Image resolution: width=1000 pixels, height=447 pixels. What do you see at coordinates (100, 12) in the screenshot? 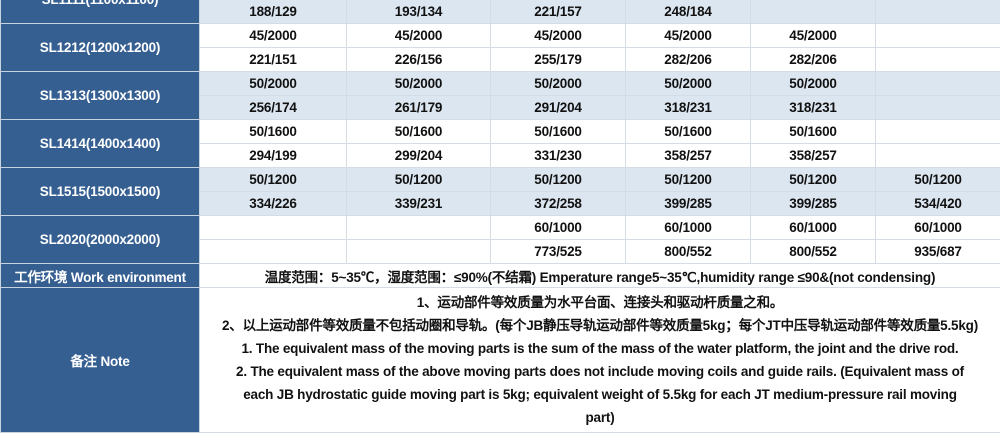
I see `model-label: SL1111(1100x1100)` at bounding box center [100, 12].